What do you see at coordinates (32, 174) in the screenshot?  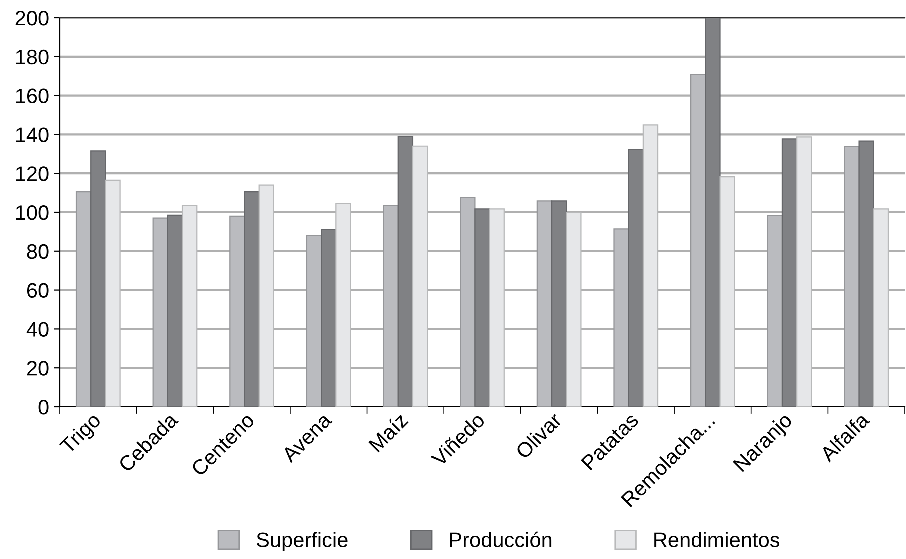 I see `y-tick-label: 120` at bounding box center [32, 174].